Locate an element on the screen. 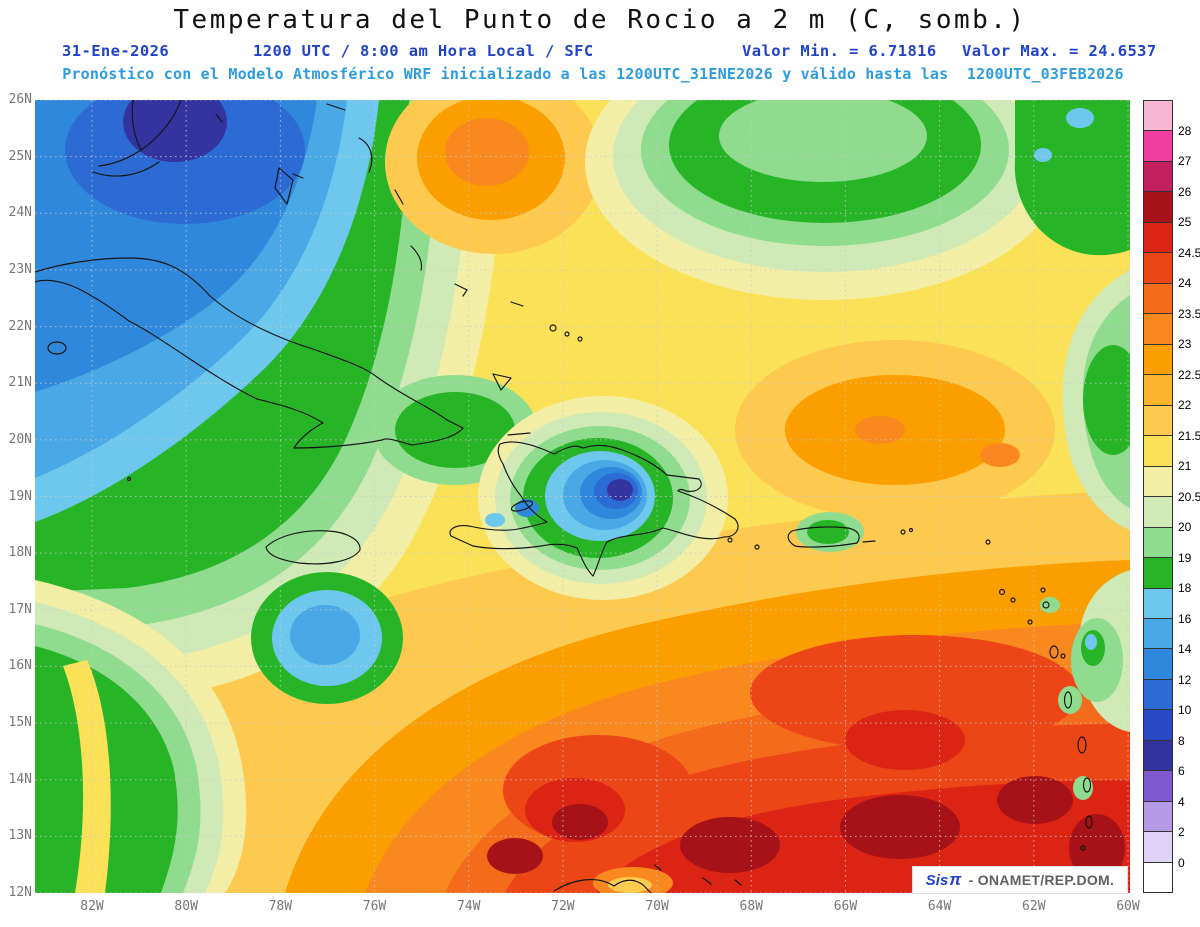 The width and height of the screenshot is (1200, 927). lat-axis-label: 18N is located at coordinates (20, 553).